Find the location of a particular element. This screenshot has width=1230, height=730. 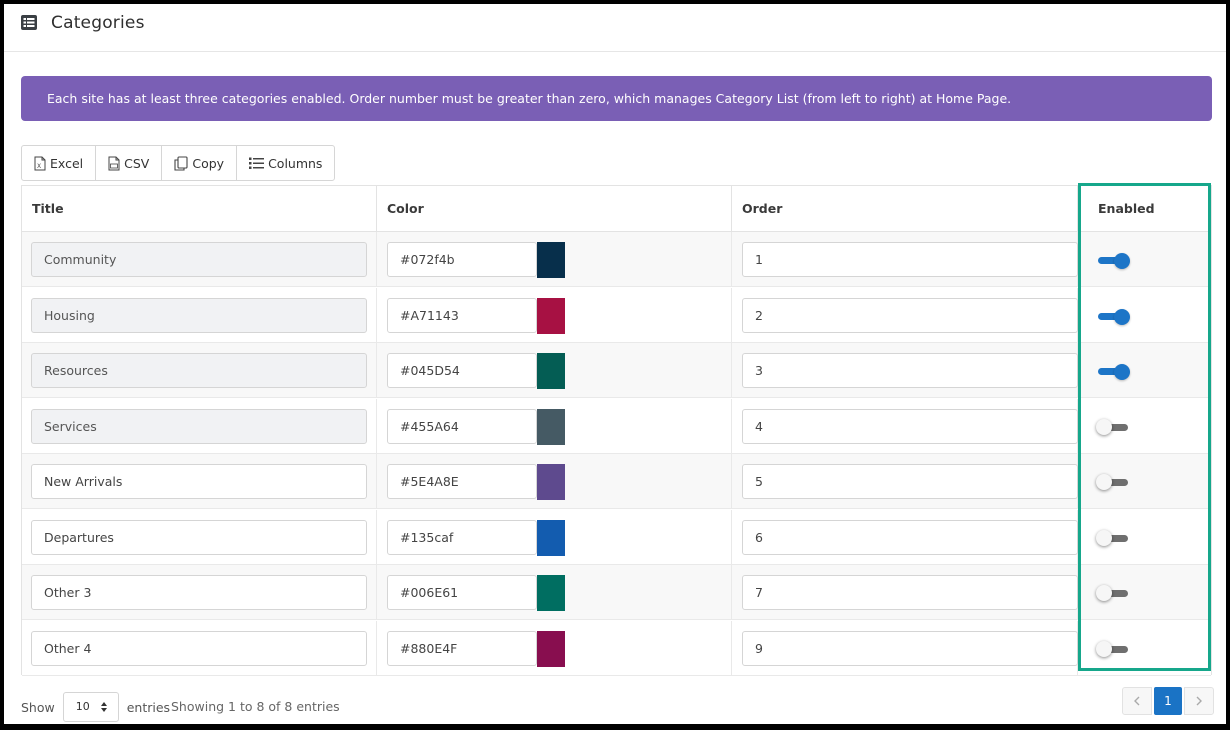

order-cell: 7 is located at coordinates (905, 592).